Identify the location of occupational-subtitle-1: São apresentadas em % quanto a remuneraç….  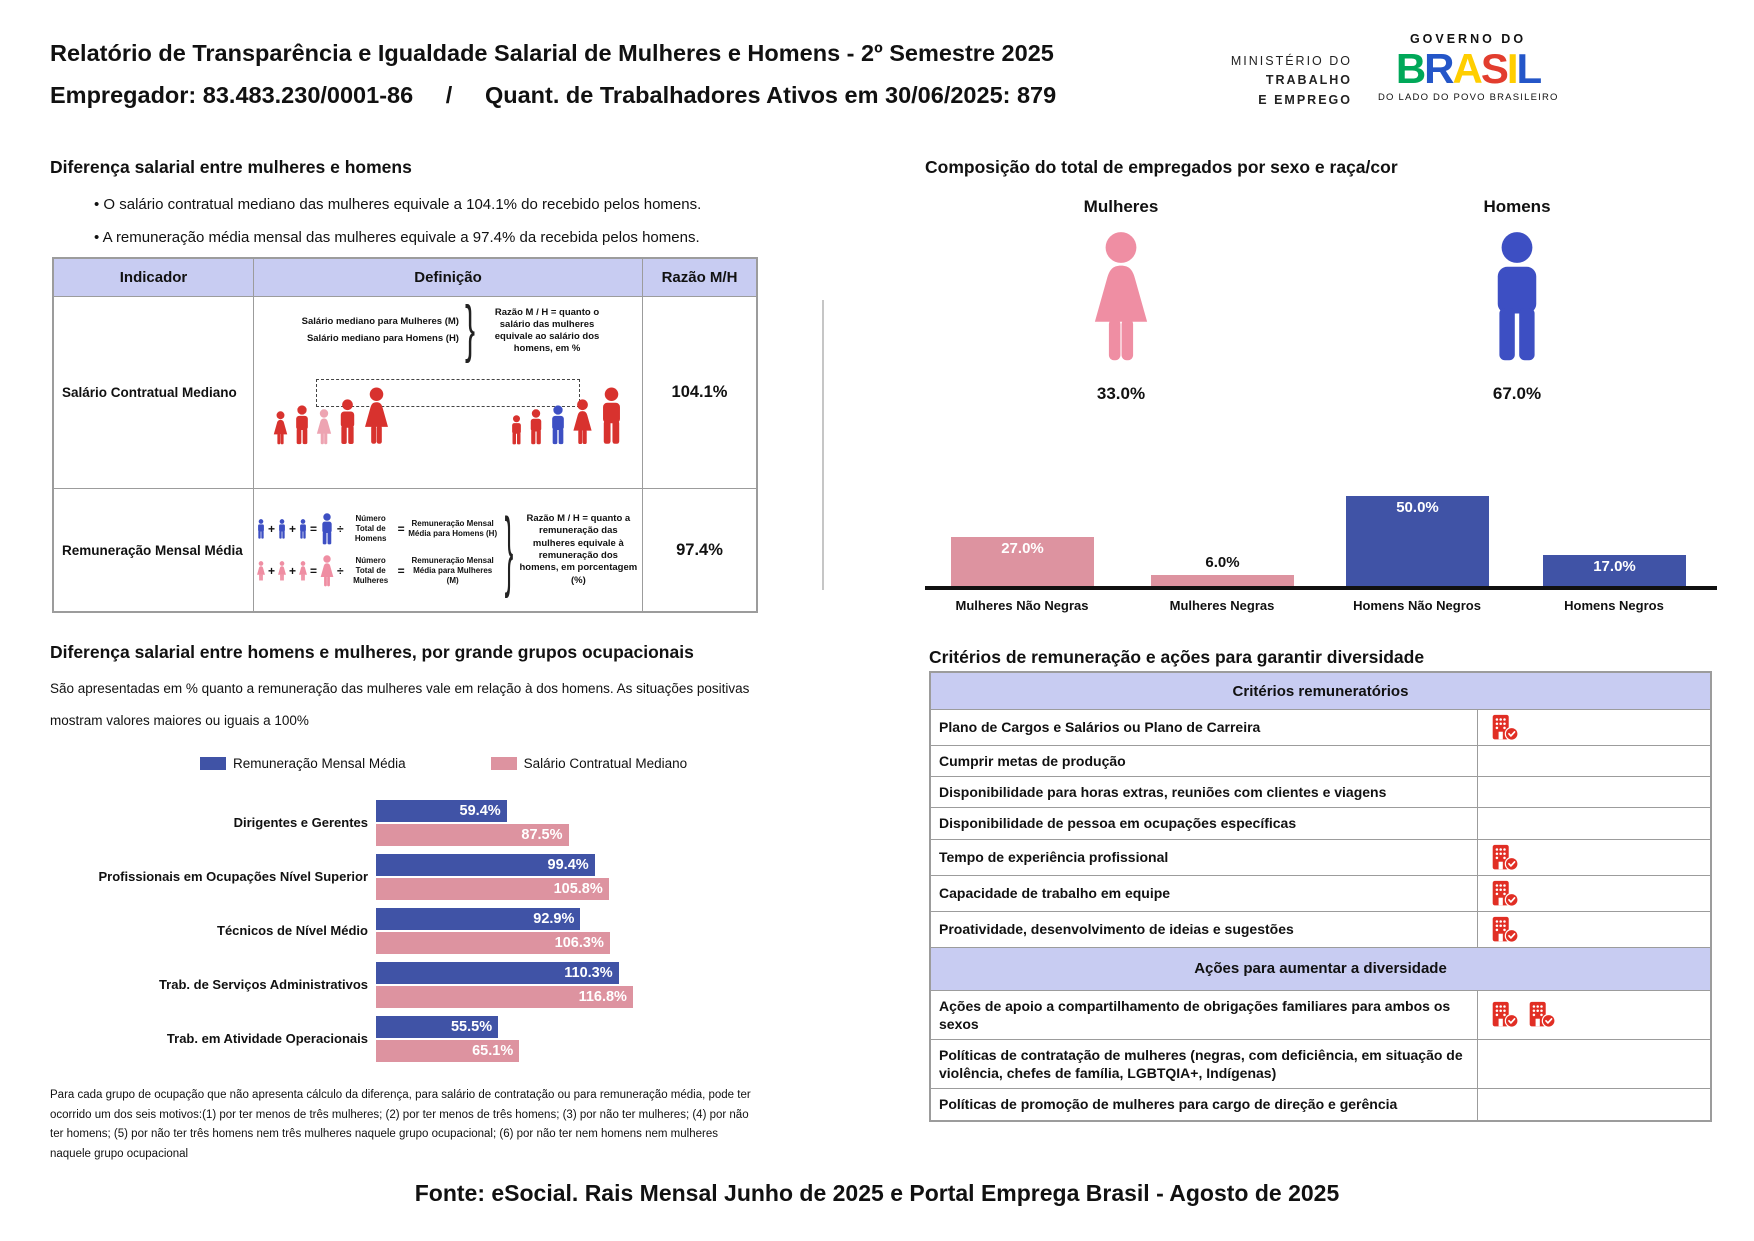
(400, 688).